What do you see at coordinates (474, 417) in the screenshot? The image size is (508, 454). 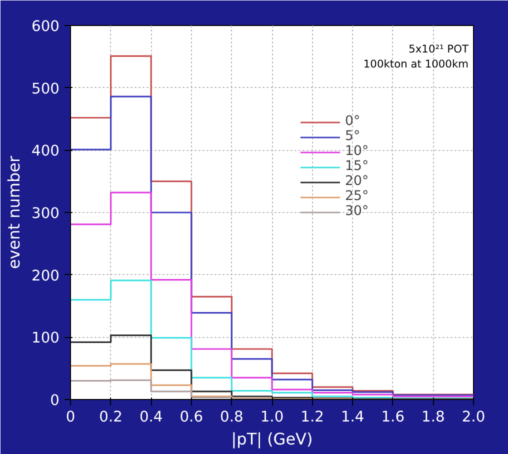 I see `x-tick-label: 2.0` at bounding box center [474, 417].